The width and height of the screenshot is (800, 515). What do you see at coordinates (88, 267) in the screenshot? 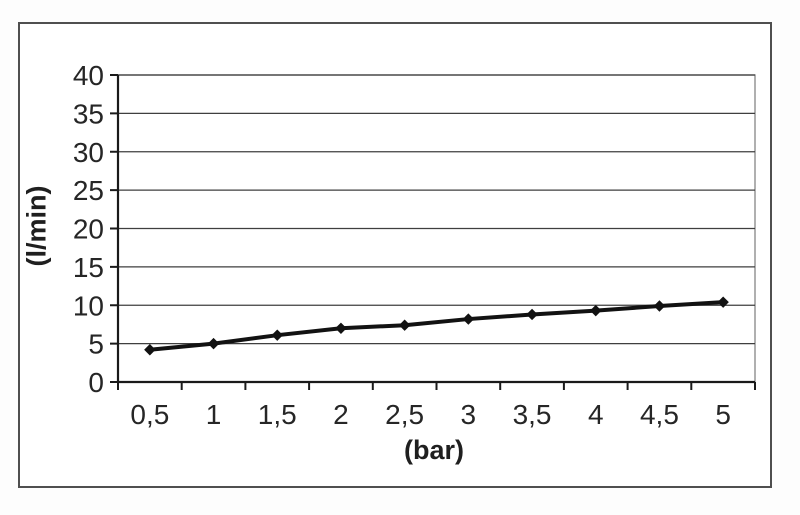
I see `y-tick-label: 15` at bounding box center [88, 267].